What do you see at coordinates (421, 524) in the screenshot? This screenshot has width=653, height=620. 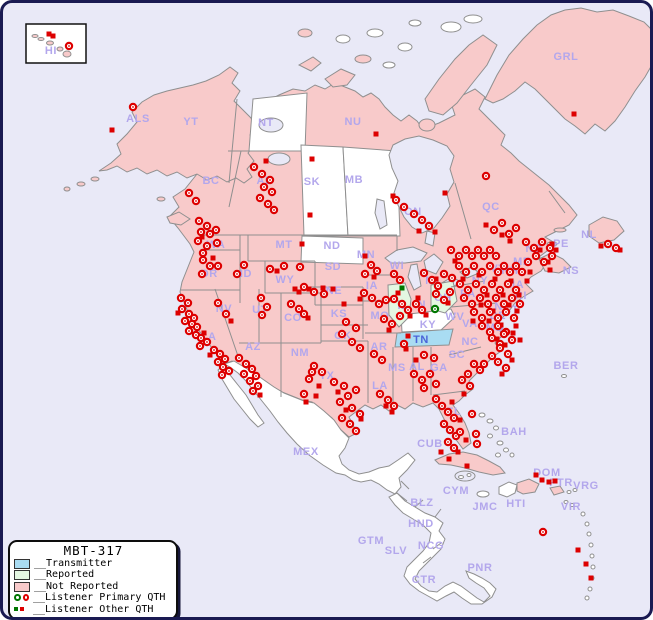 I see `region-label-hnd: HND` at bounding box center [421, 524].